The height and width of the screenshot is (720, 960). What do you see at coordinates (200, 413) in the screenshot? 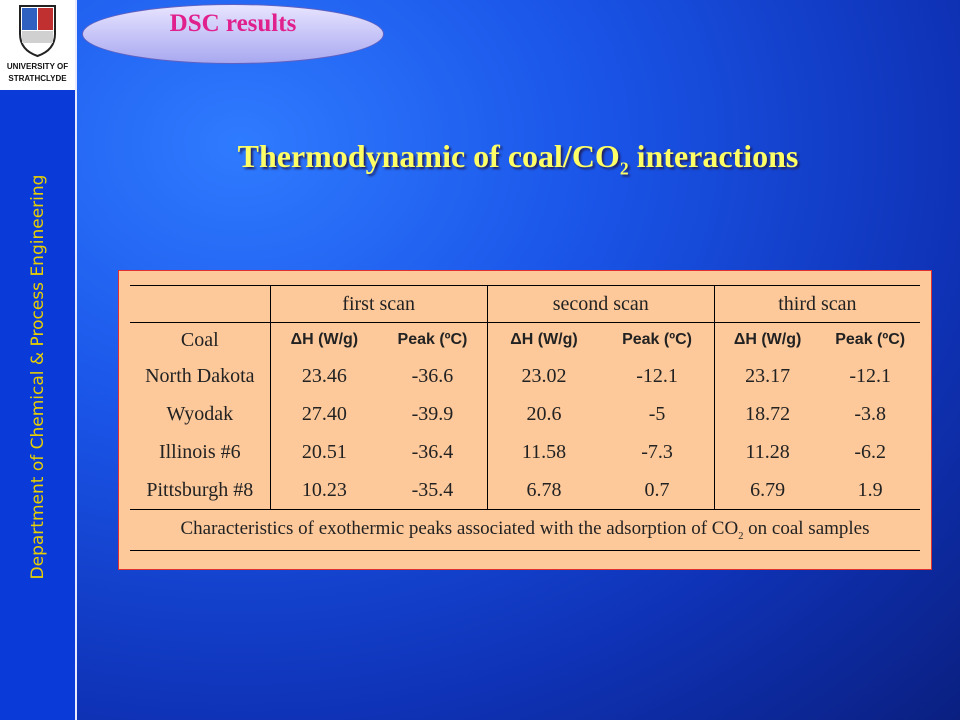
I see `cell: Wyodak` at bounding box center [200, 413].